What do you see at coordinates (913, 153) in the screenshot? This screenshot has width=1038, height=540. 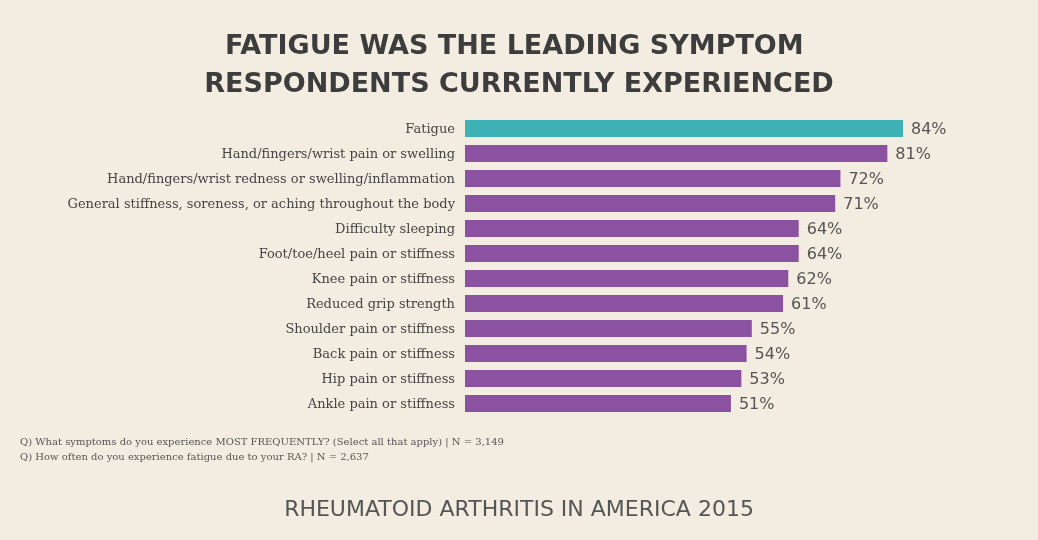 I see `data-label: 81%` at bounding box center [913, 153].